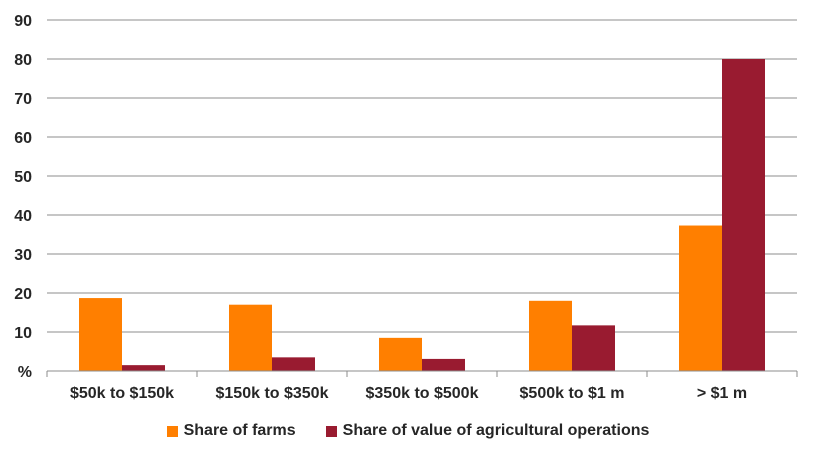 This screenshot has width=816, height=459. Describe the element at coordinates (23, 177) in the screenshot. I see `y-tick-label: 50` at that location.